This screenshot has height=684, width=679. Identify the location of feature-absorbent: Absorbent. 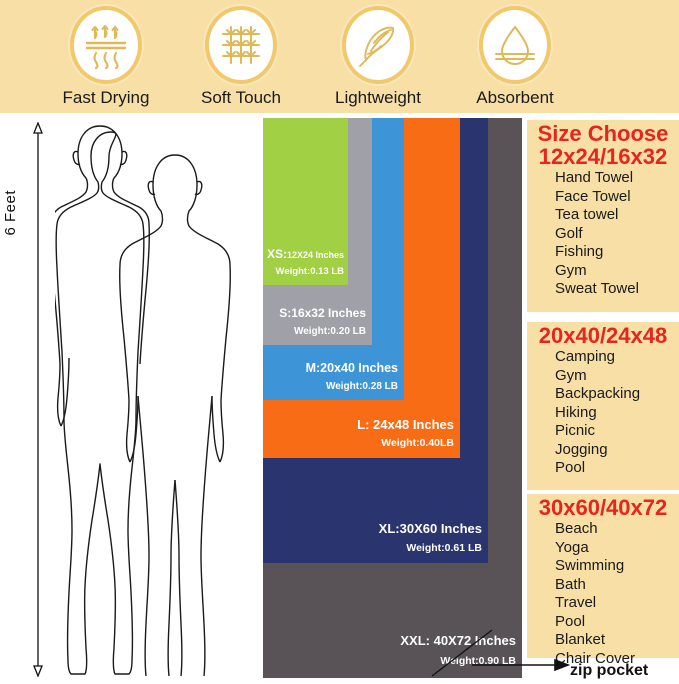
(515, 59).